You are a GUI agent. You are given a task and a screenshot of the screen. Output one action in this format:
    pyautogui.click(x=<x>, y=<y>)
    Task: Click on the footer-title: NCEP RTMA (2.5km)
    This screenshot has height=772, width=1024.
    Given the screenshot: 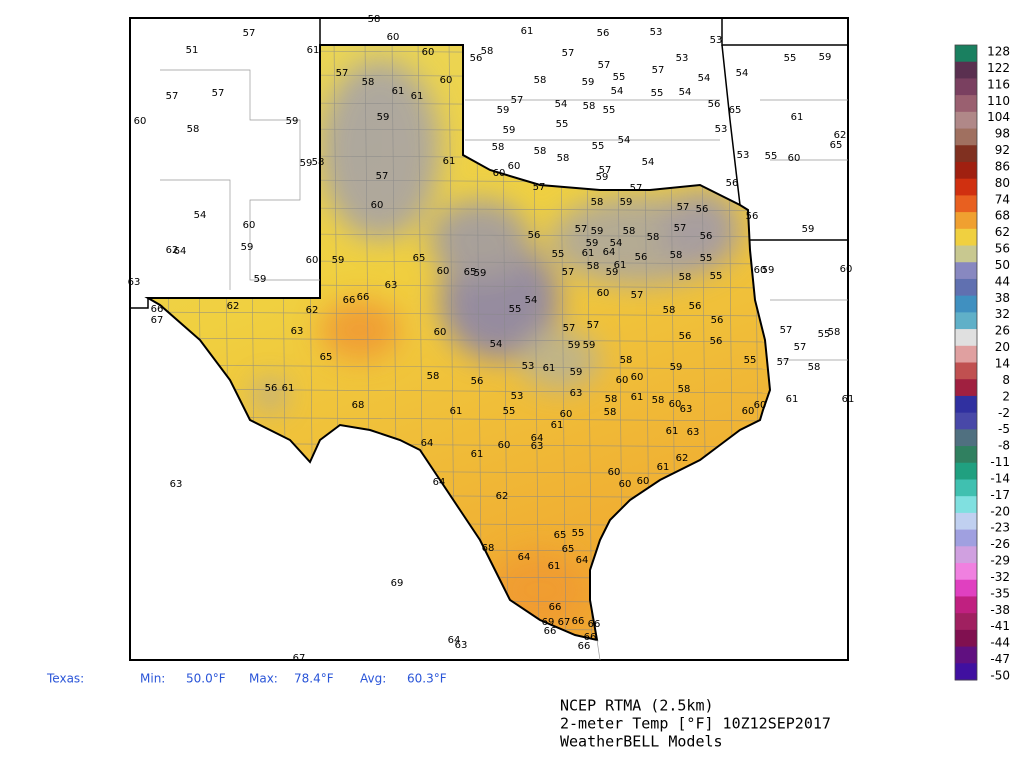 What is the action you would take?
    pyautogui.click(x=637, y=706)
    